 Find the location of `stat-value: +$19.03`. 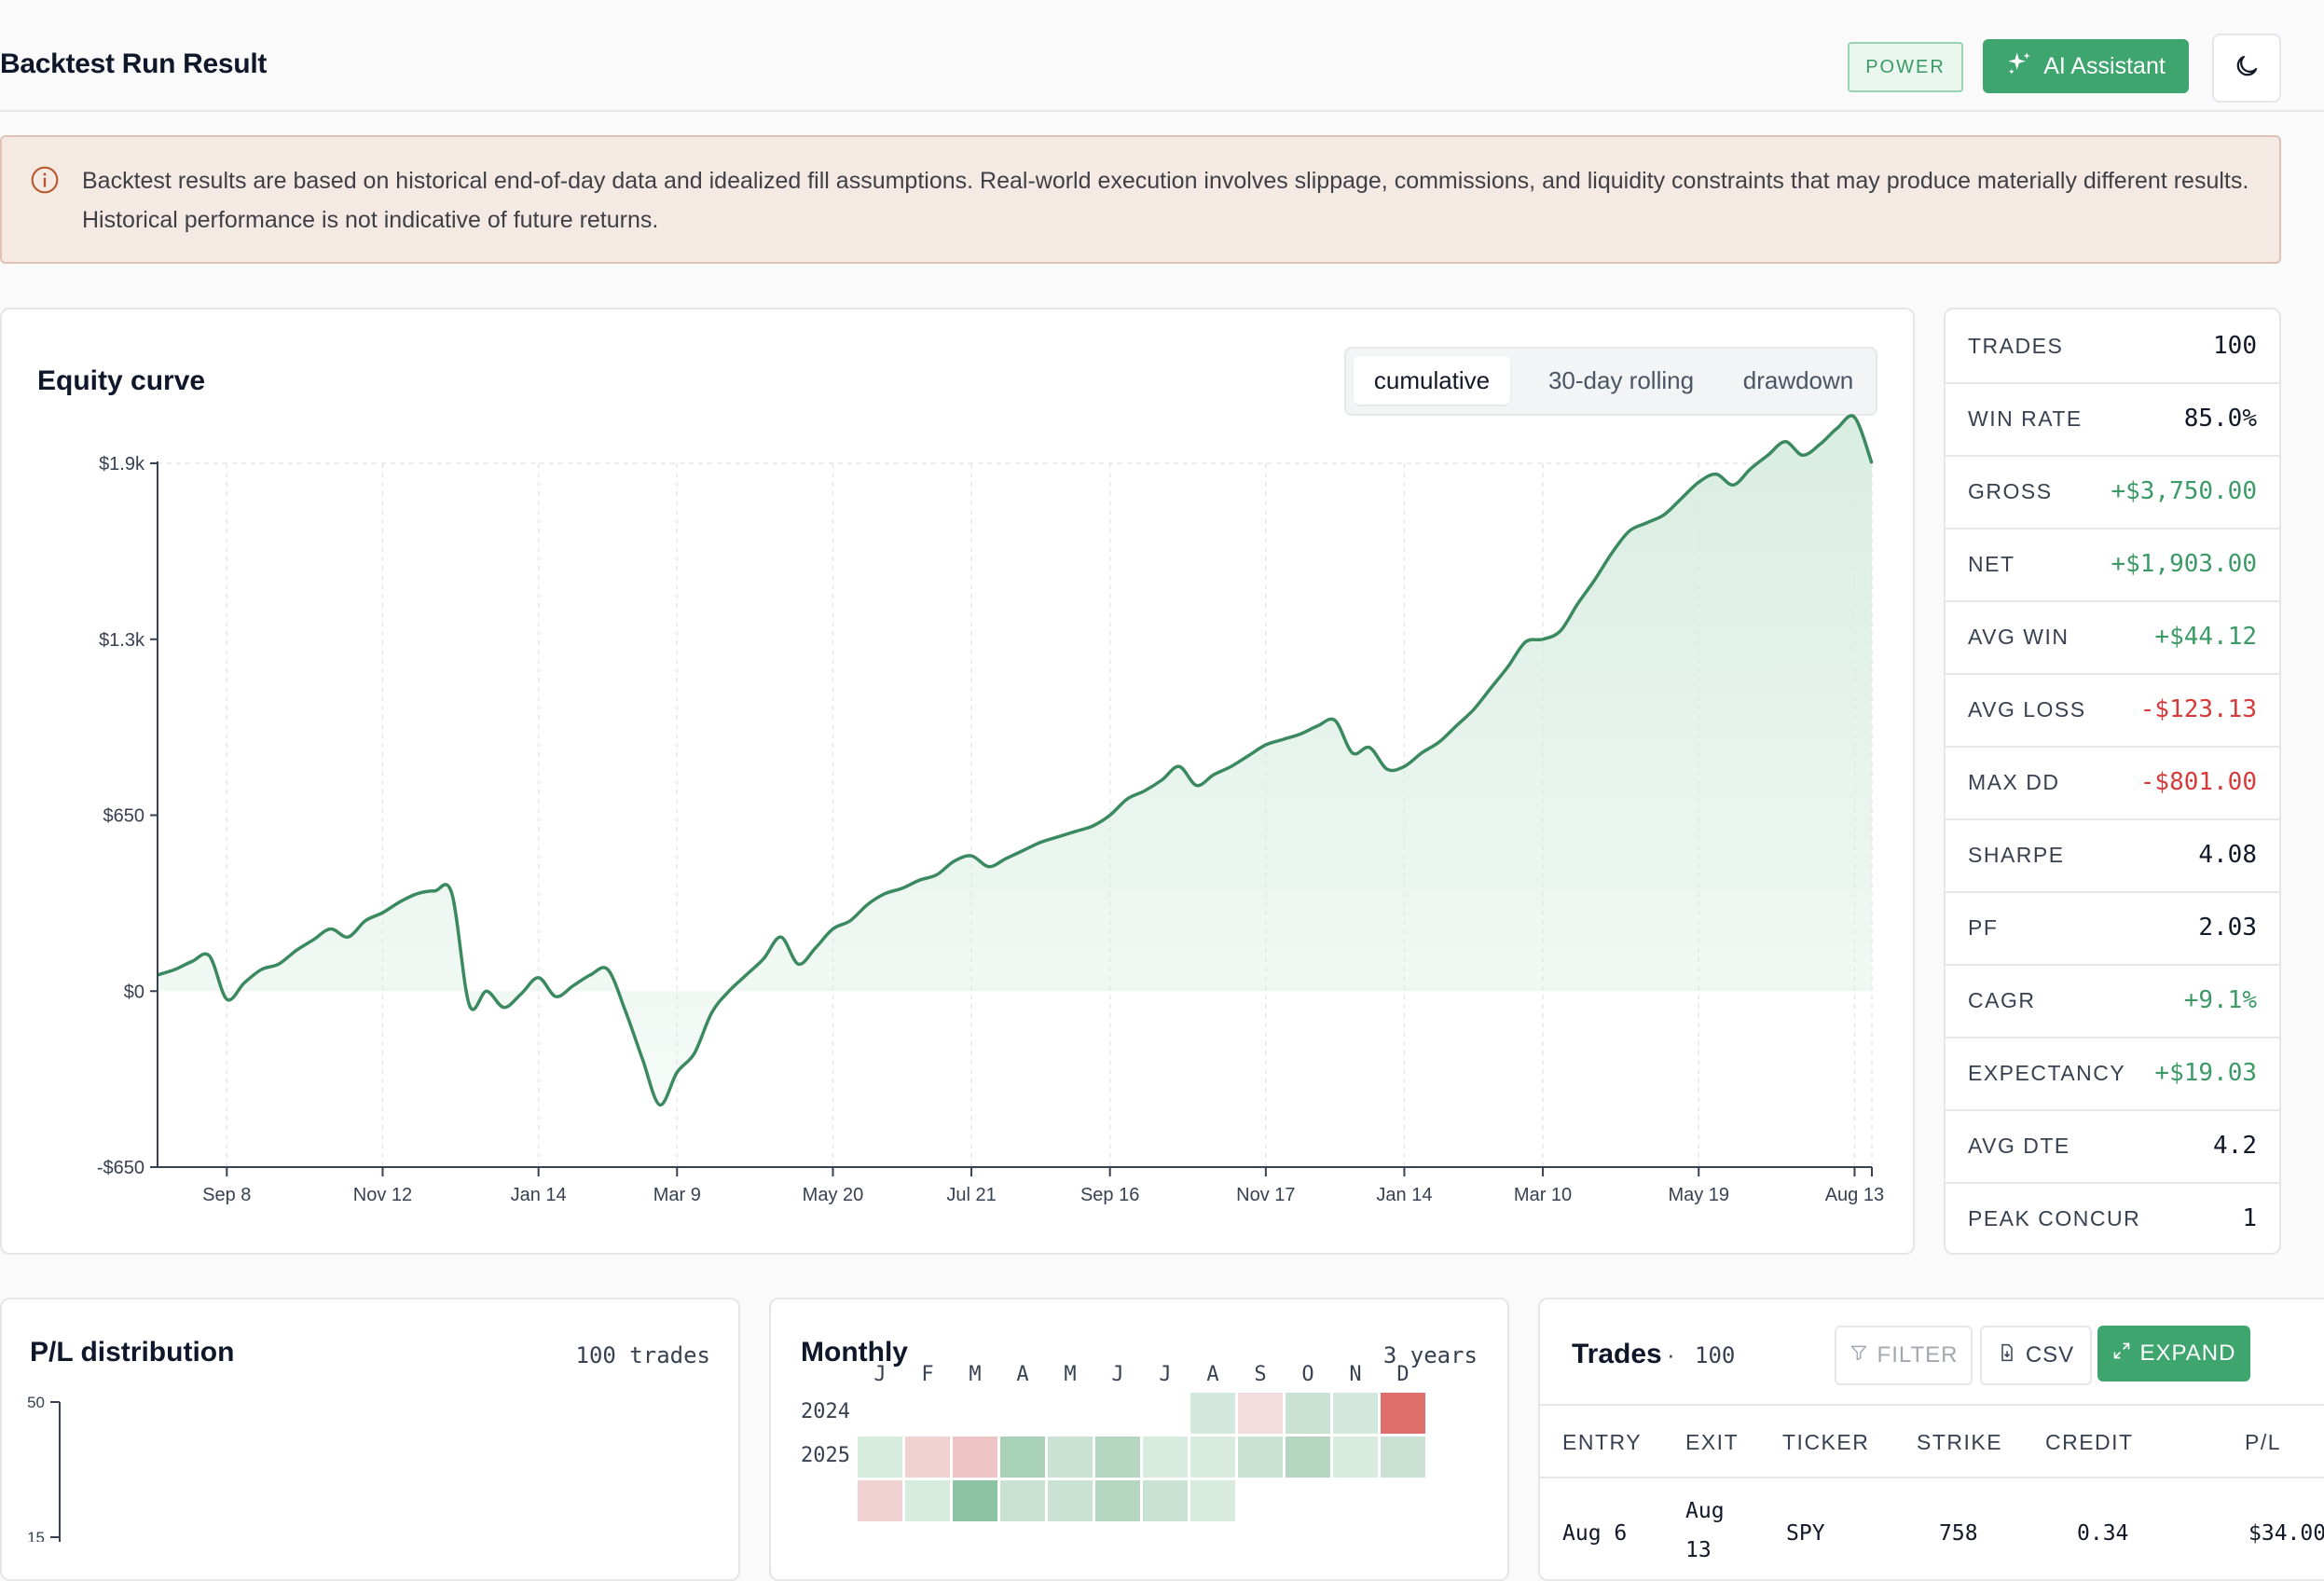

stat-value: +$19.03 is located at coordinates (2205, 1073).